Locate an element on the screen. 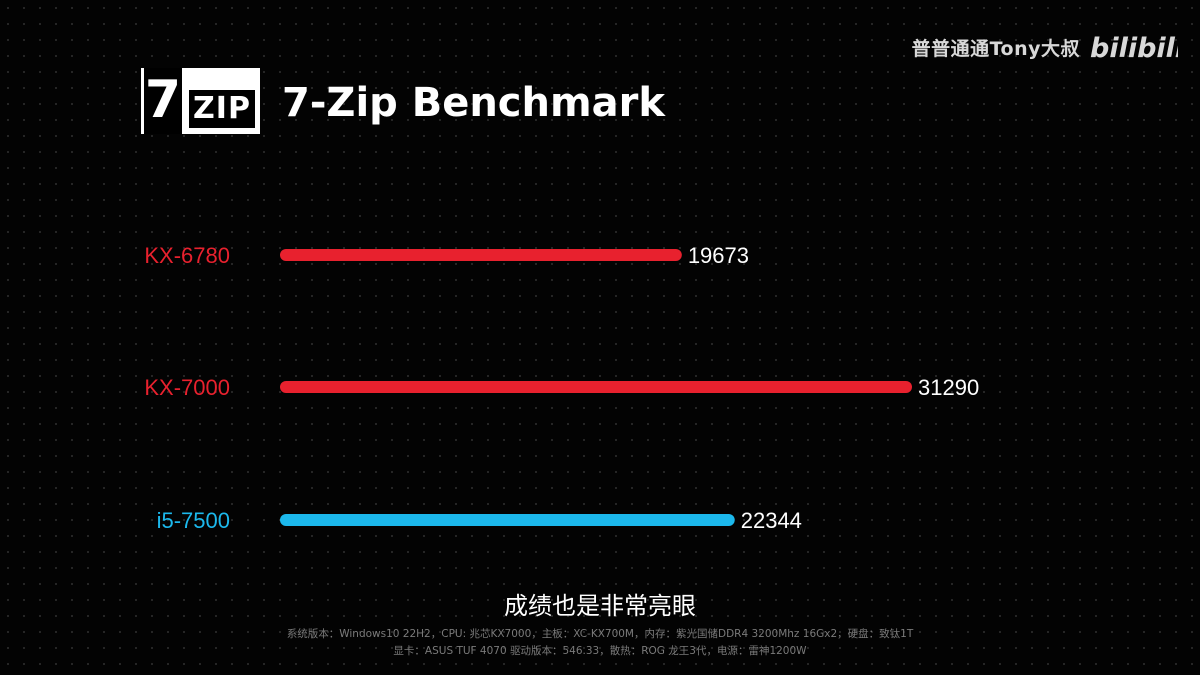  bilibili-logo: bilibili is located at coordinates (1134, 48).